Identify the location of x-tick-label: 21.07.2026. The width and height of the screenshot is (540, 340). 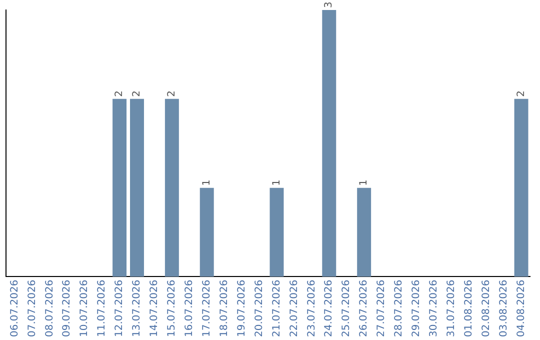
(276, 309).